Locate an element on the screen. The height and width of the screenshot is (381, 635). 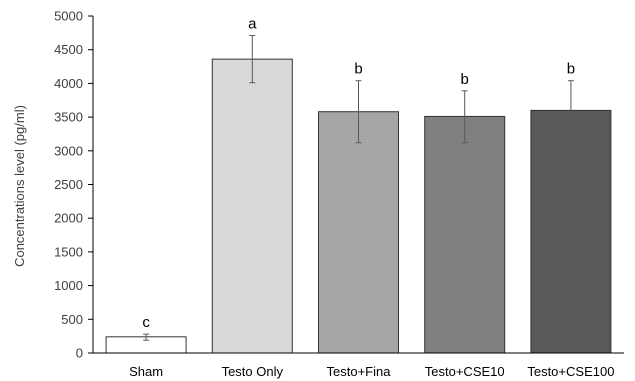
y-axis-title: Concentrations level (pg/ml) is located at coordinates (19, 186).